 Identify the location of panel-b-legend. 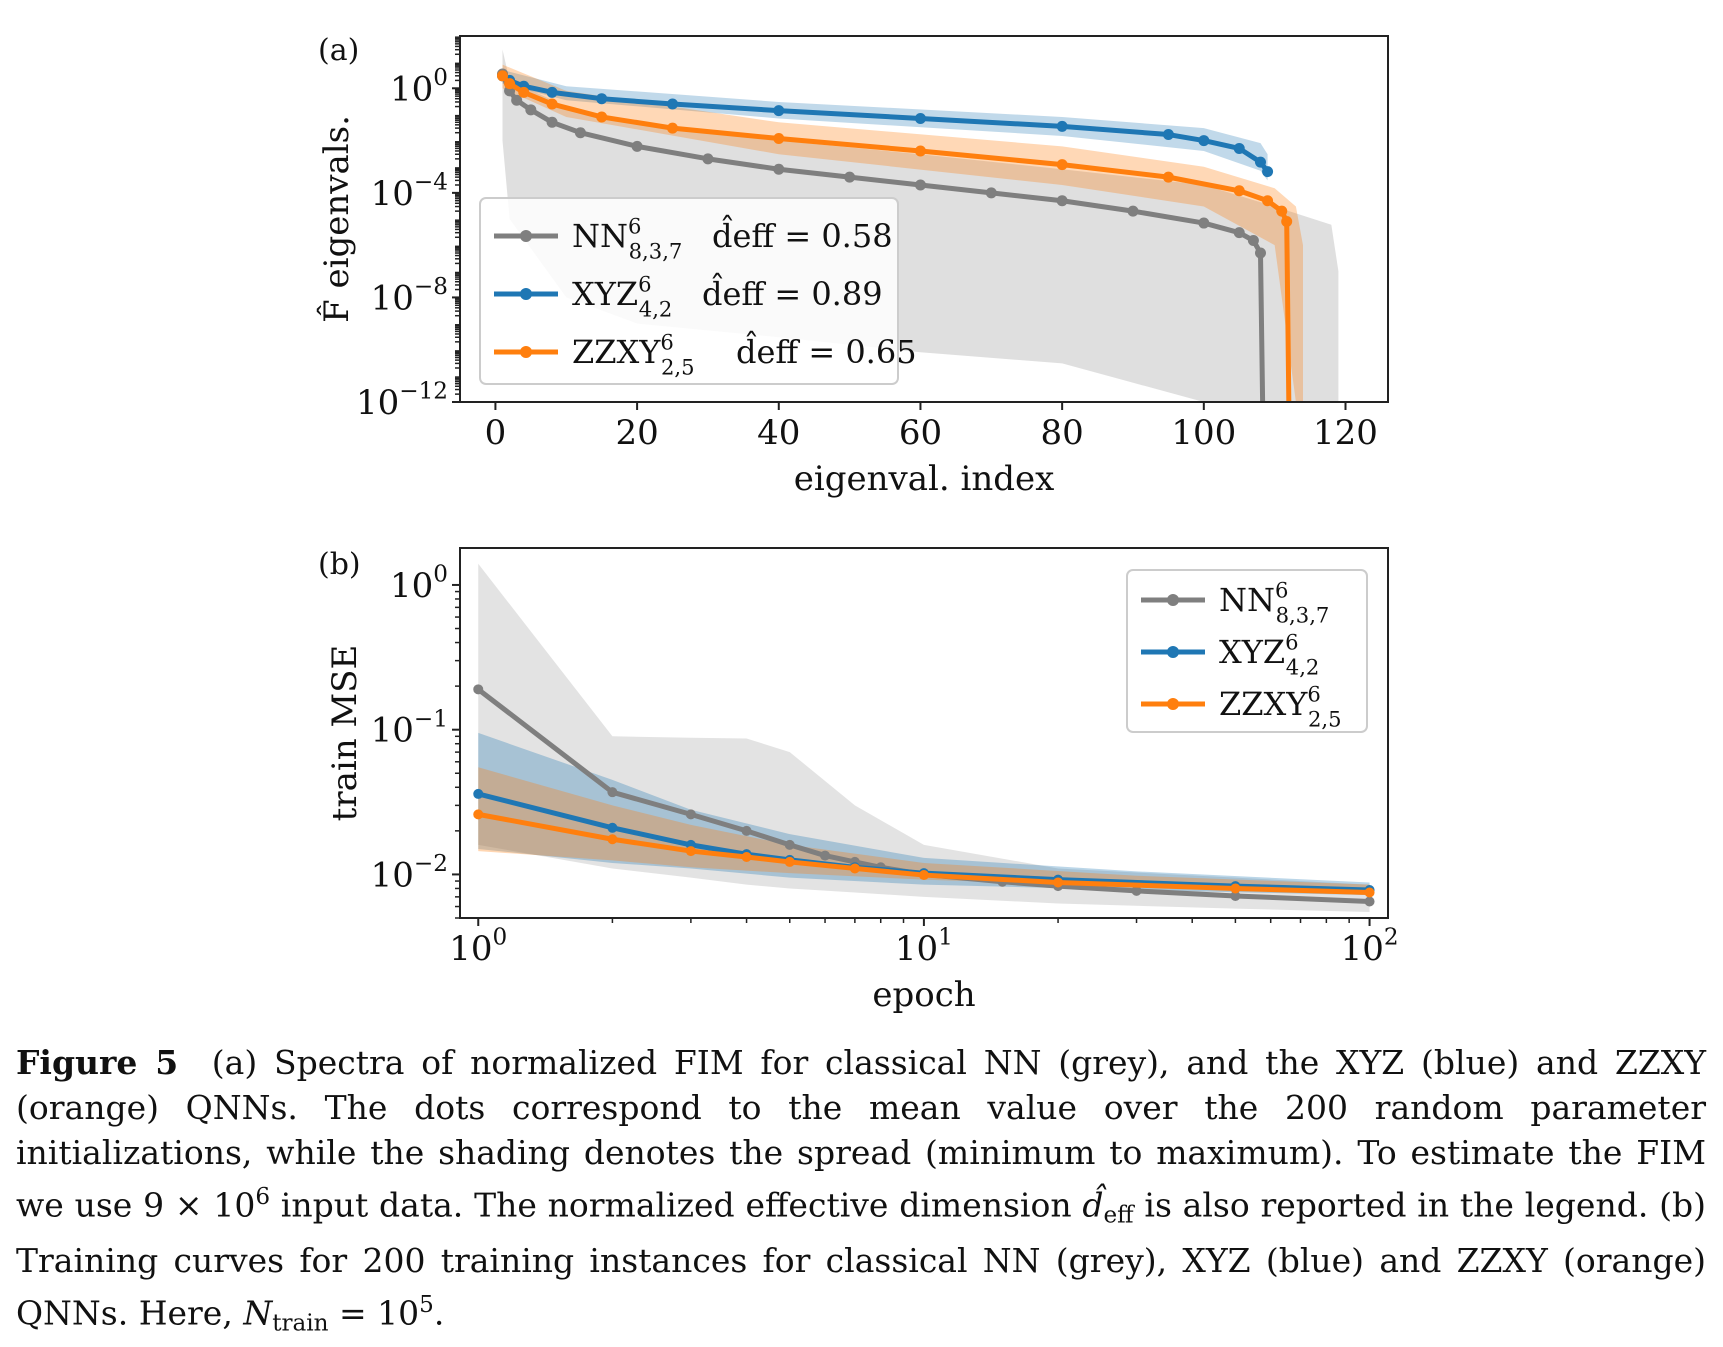
(1247, 651).